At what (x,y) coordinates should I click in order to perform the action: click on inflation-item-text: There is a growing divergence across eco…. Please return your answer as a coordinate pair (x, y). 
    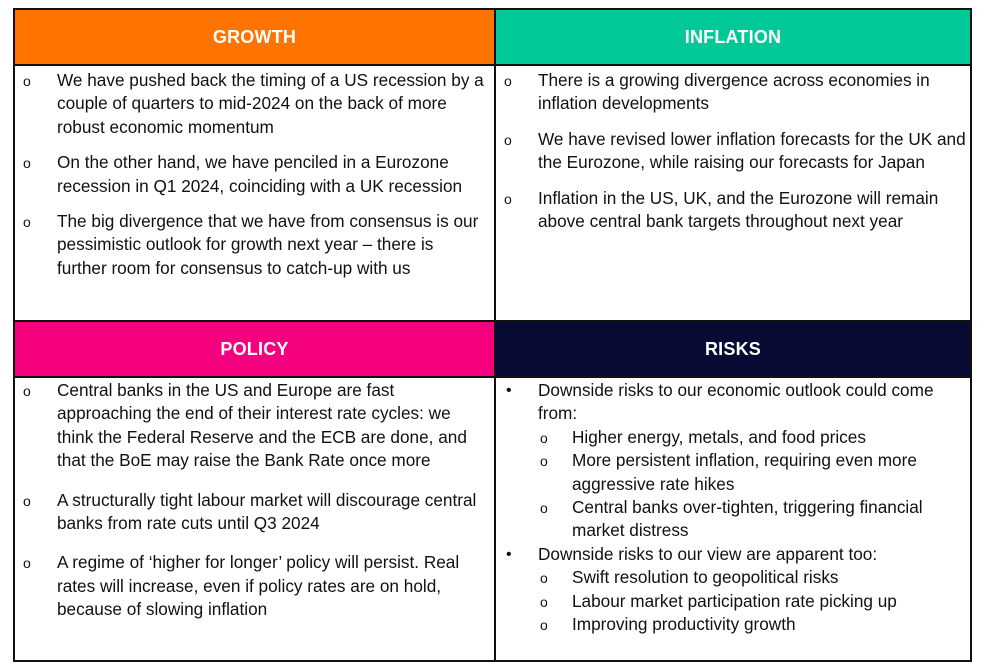
    Looking at the image, I should click on (734, 92).